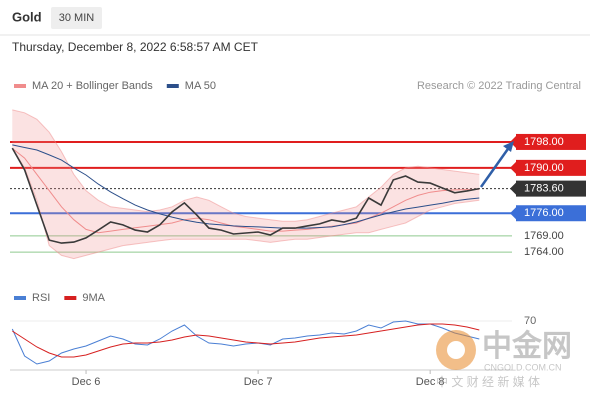  Describe the element at coordinates (488, 381) in the screenshot. I see `watermark-tagline: 中 文 财 经 新 媒 体` at that location.